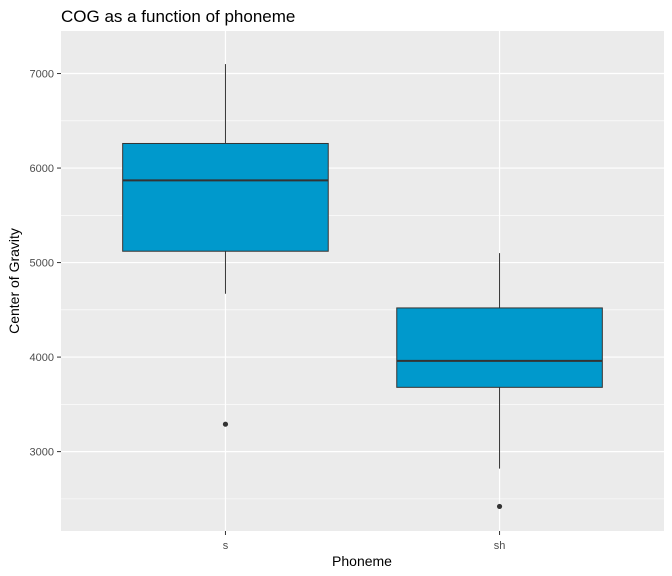  Describe the element at coordinates (42, 264) in the screenshot. I see `y-tick-label-2: 5000` at that location.